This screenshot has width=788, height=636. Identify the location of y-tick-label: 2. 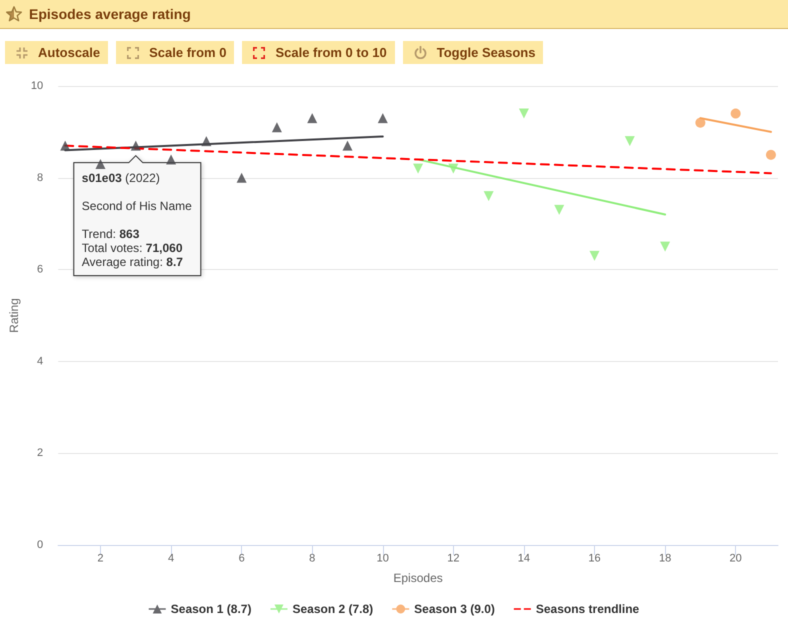
(40, 453).